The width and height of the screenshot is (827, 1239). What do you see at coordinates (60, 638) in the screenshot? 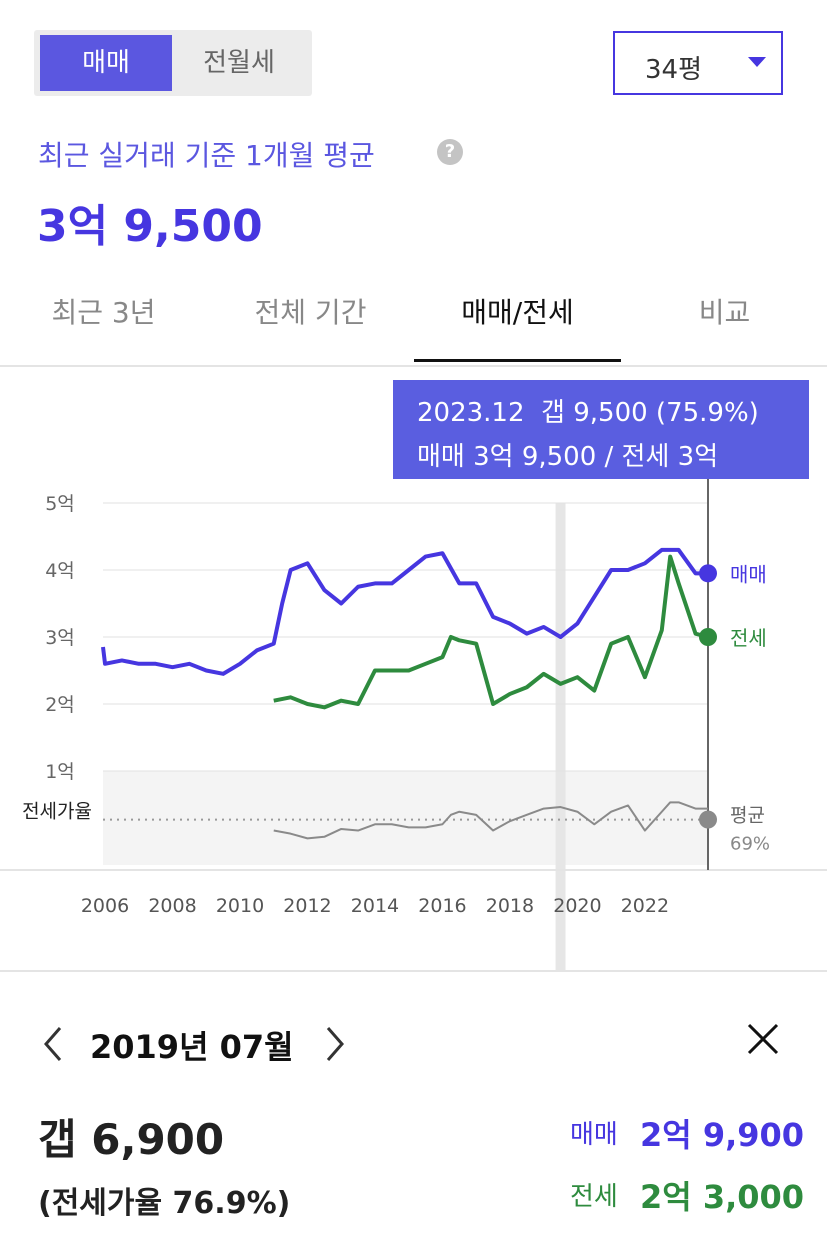
I see `y-tick-label: 3억` at bounding box center [60, 638].